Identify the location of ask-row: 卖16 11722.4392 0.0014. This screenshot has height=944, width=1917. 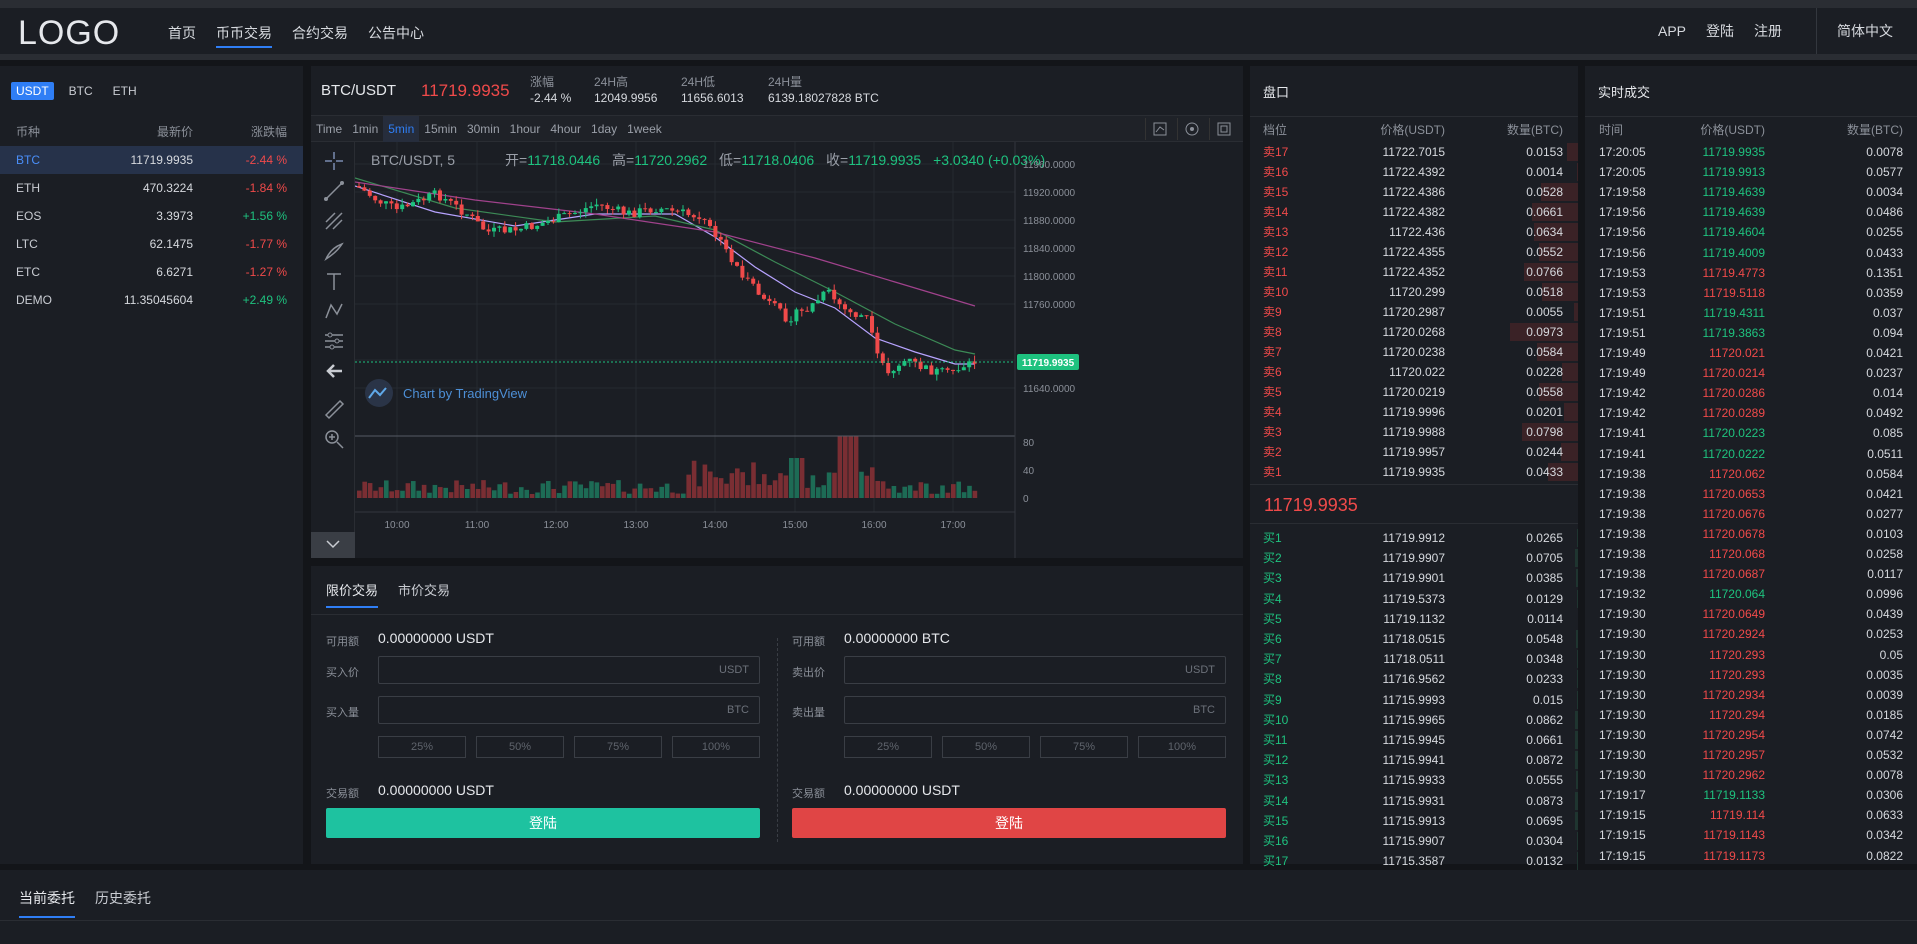
(1414, 172).